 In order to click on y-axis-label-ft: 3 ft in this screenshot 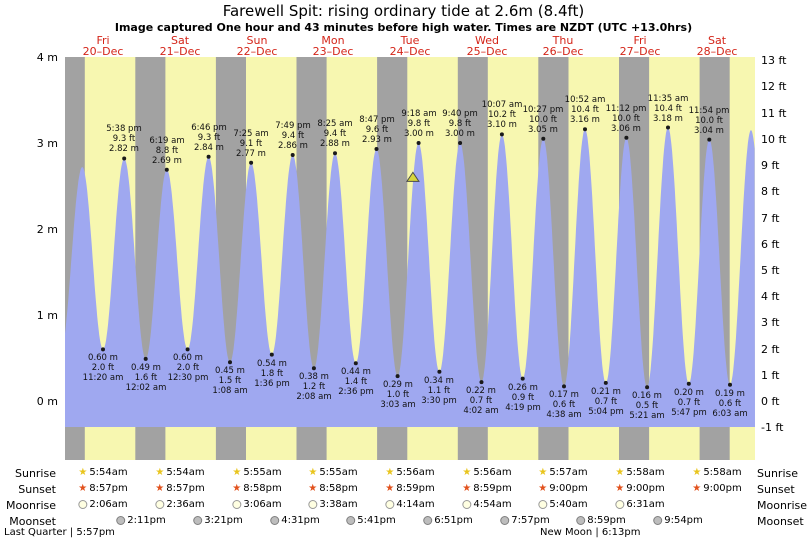, I will do `click(770, 322)`.